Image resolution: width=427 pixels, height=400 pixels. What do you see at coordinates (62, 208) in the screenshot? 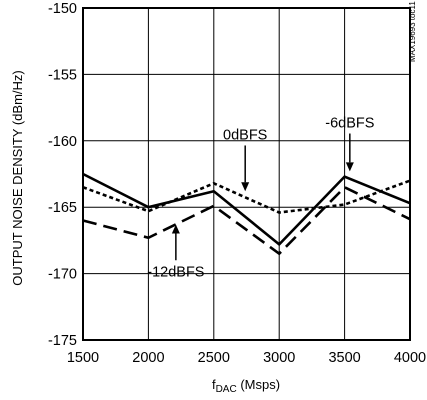
I see `y-tick-label-3: -165` at bounding box center [62, 208].